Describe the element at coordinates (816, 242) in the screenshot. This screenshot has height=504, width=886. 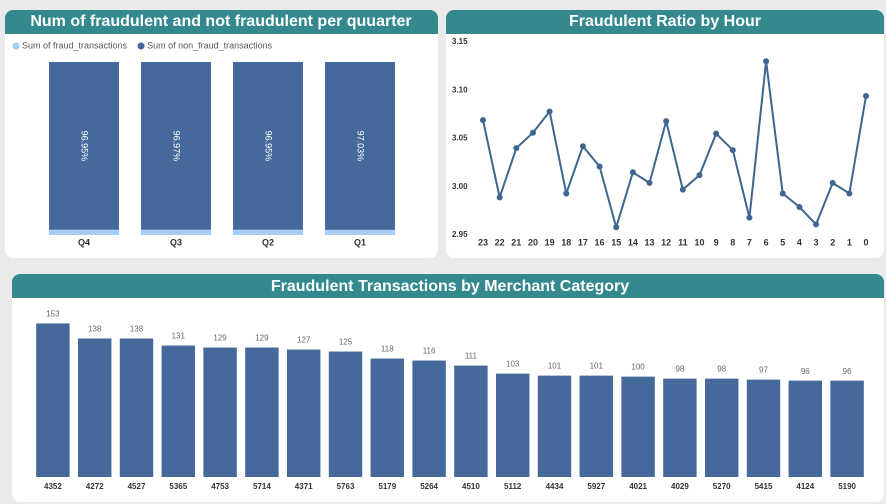
I see `x-tick-label: 3` at that location.